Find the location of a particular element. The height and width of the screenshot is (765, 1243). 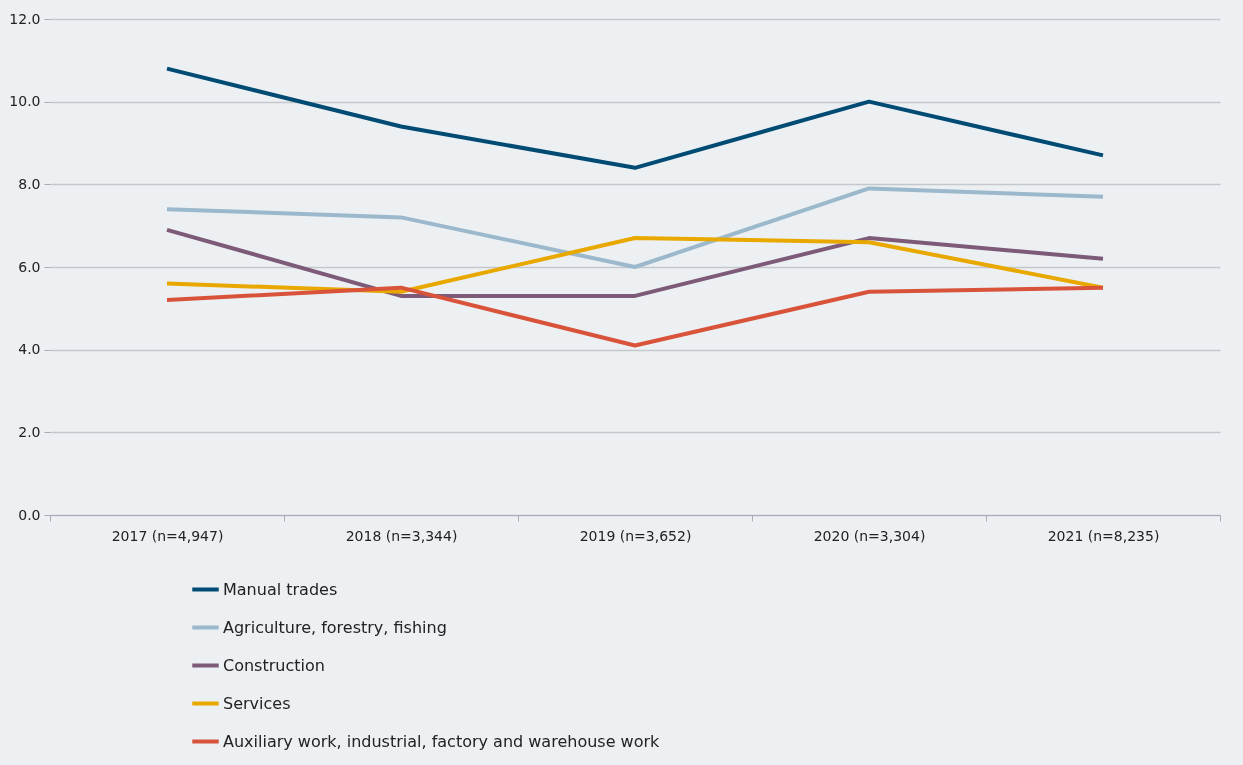

y-tick-label: 10.0 is located at coordinates (25, 101).